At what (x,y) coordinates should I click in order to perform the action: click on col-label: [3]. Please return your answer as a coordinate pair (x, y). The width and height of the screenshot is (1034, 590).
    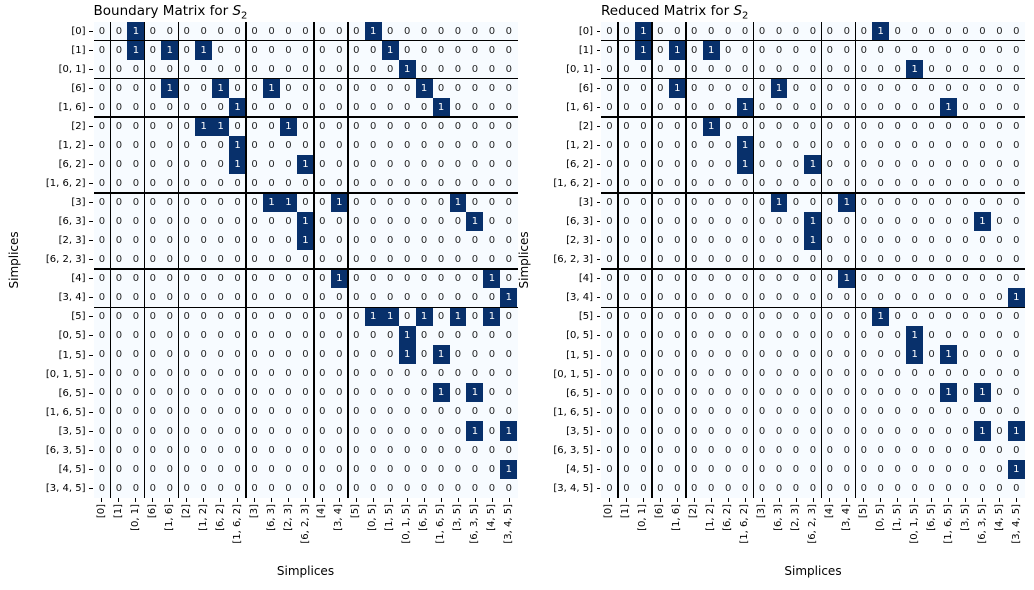
    Looking at the image, I should click on (762, 511).